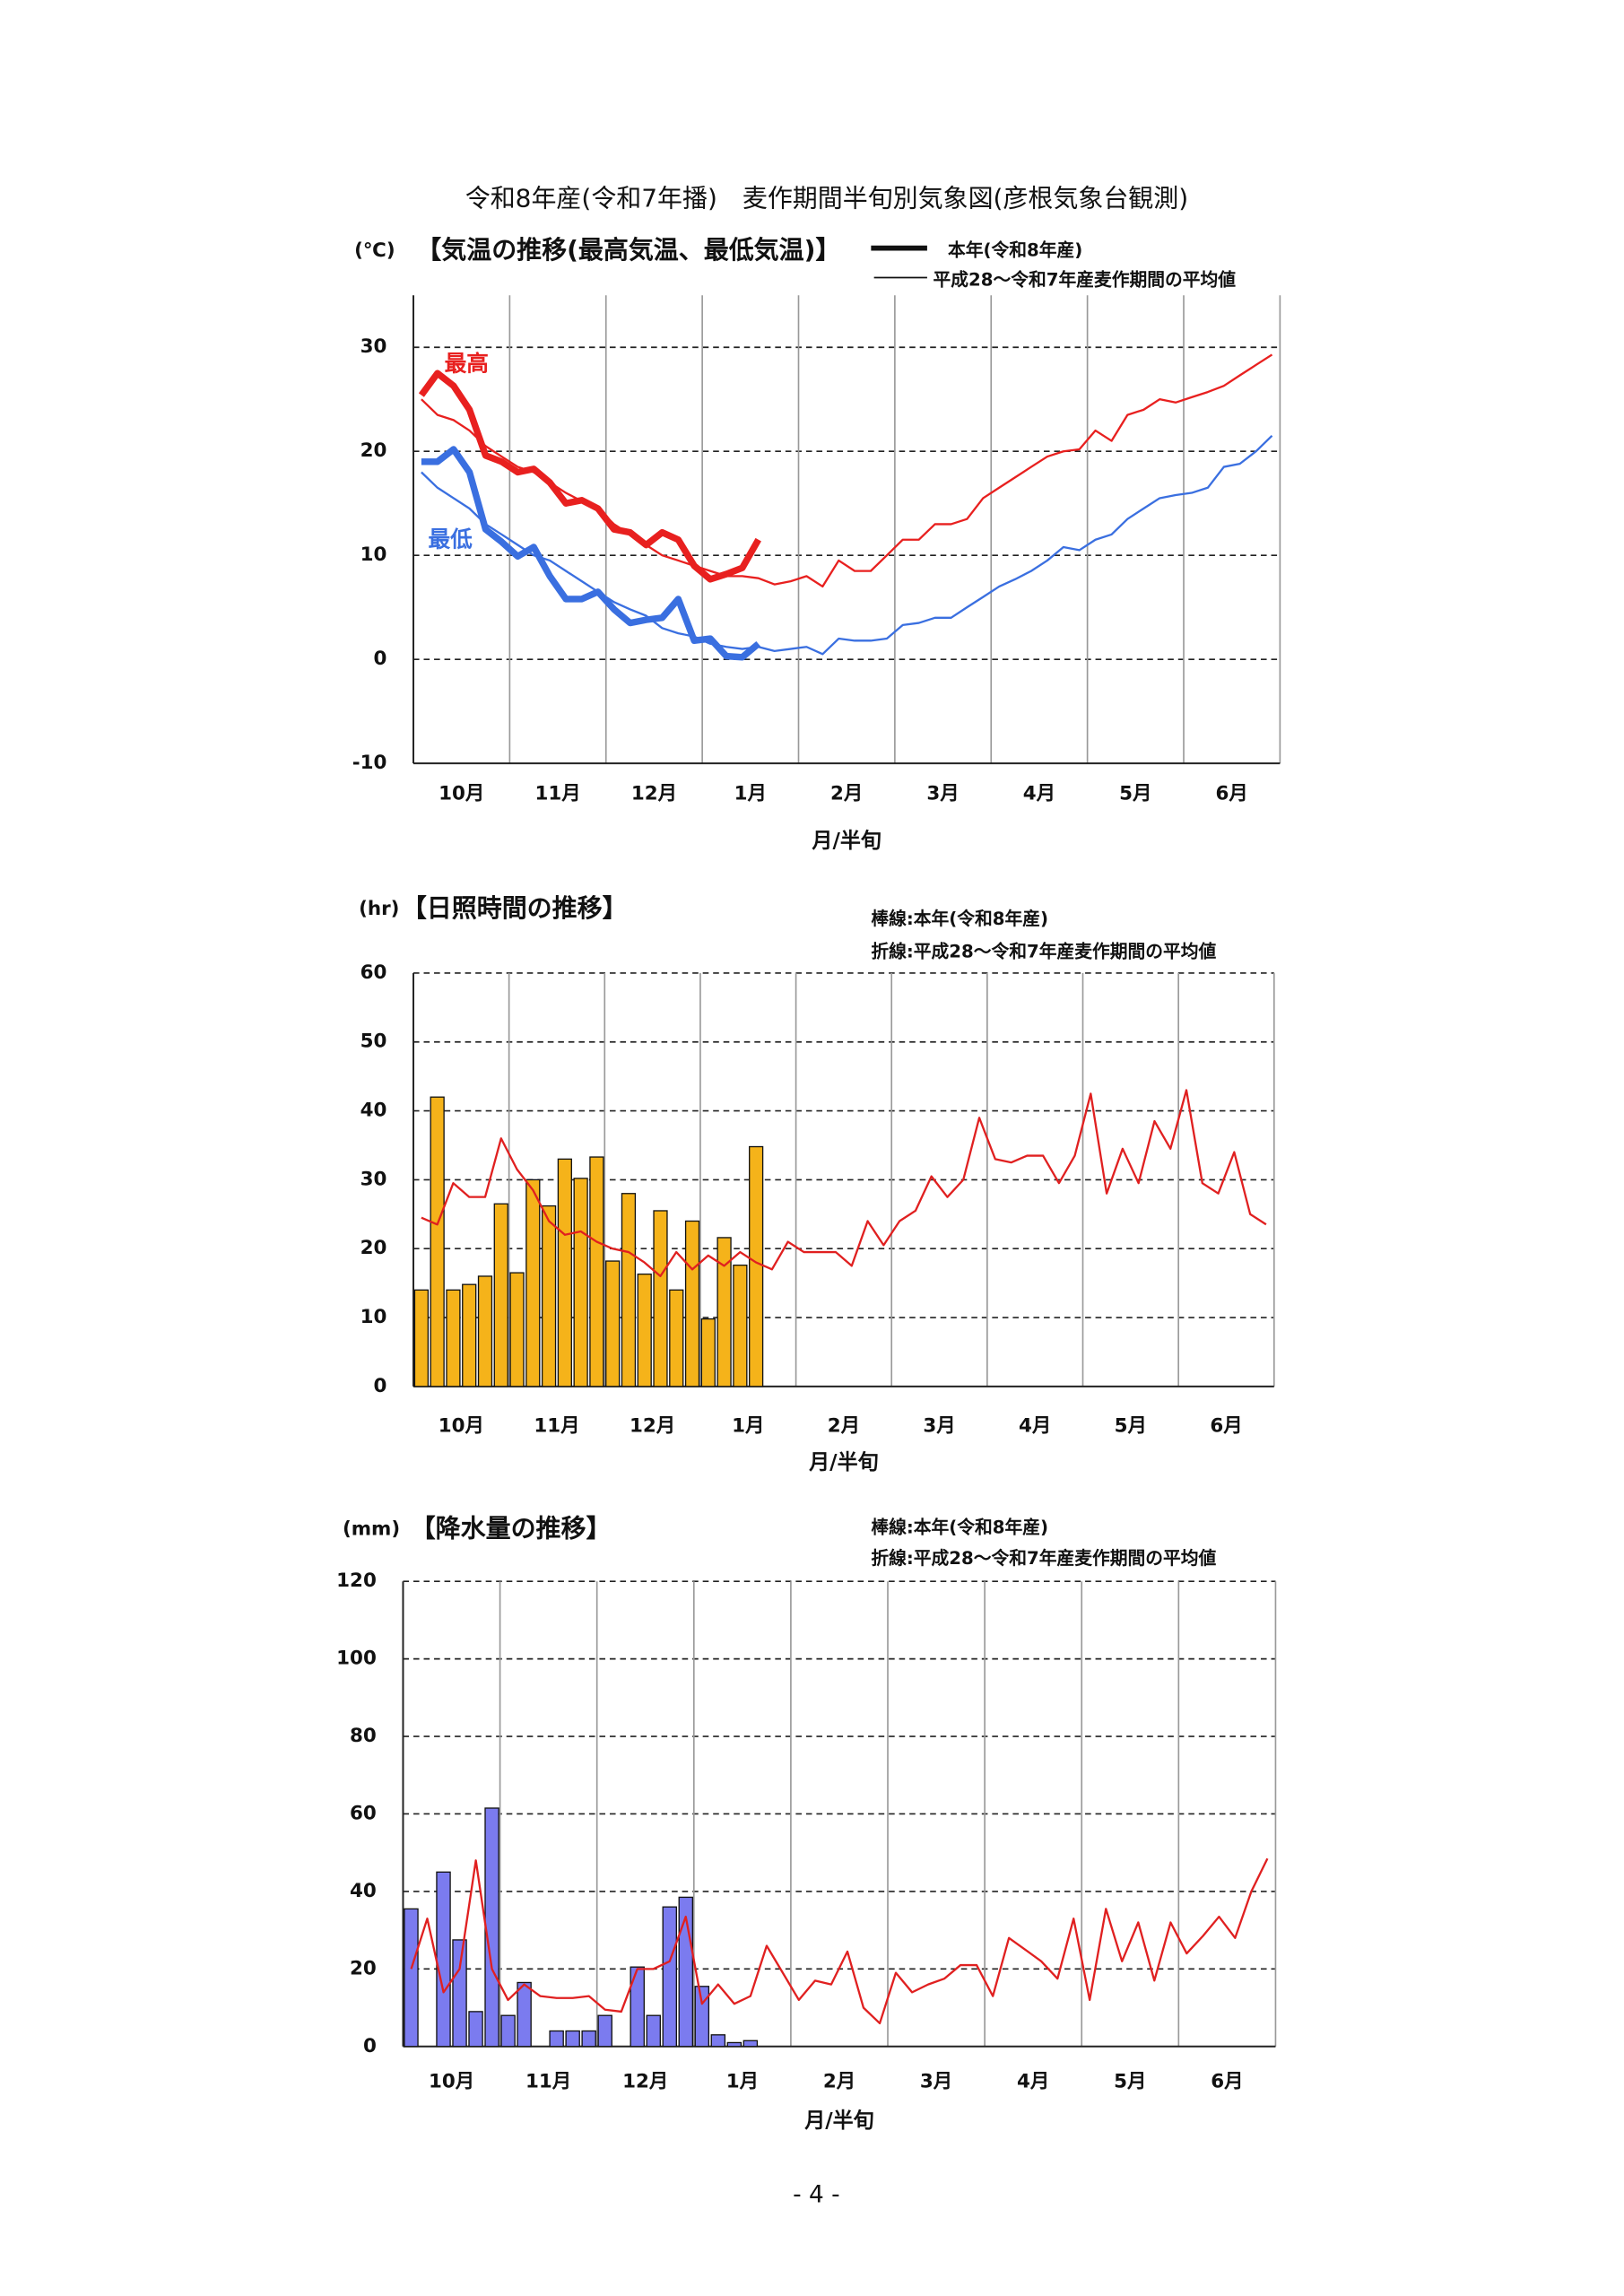 Image resolution: width=1624 pixels, height=2296 pixels. What do you see at coordinates (363, 1736) in the screenshot?
I see `y-tick-label: 80` at bounding box center [363, 1736].